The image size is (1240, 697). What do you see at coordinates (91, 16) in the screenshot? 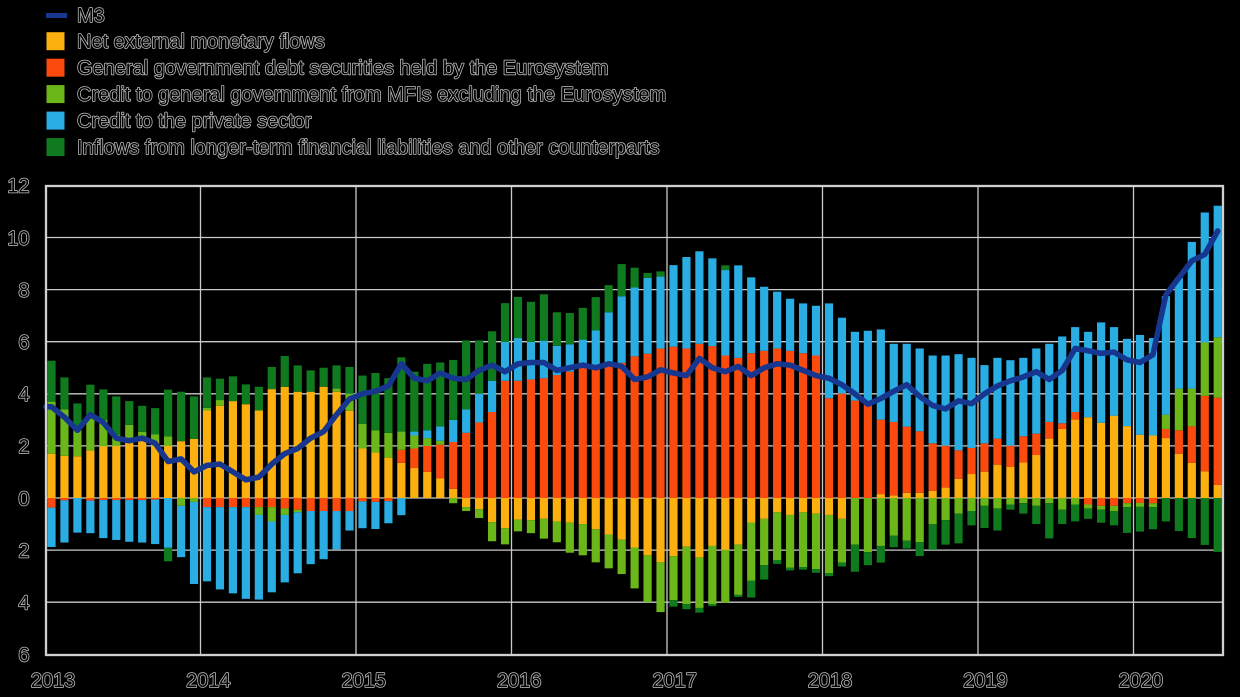
I see `svg-text: M3` at bounding box center [91, 16].